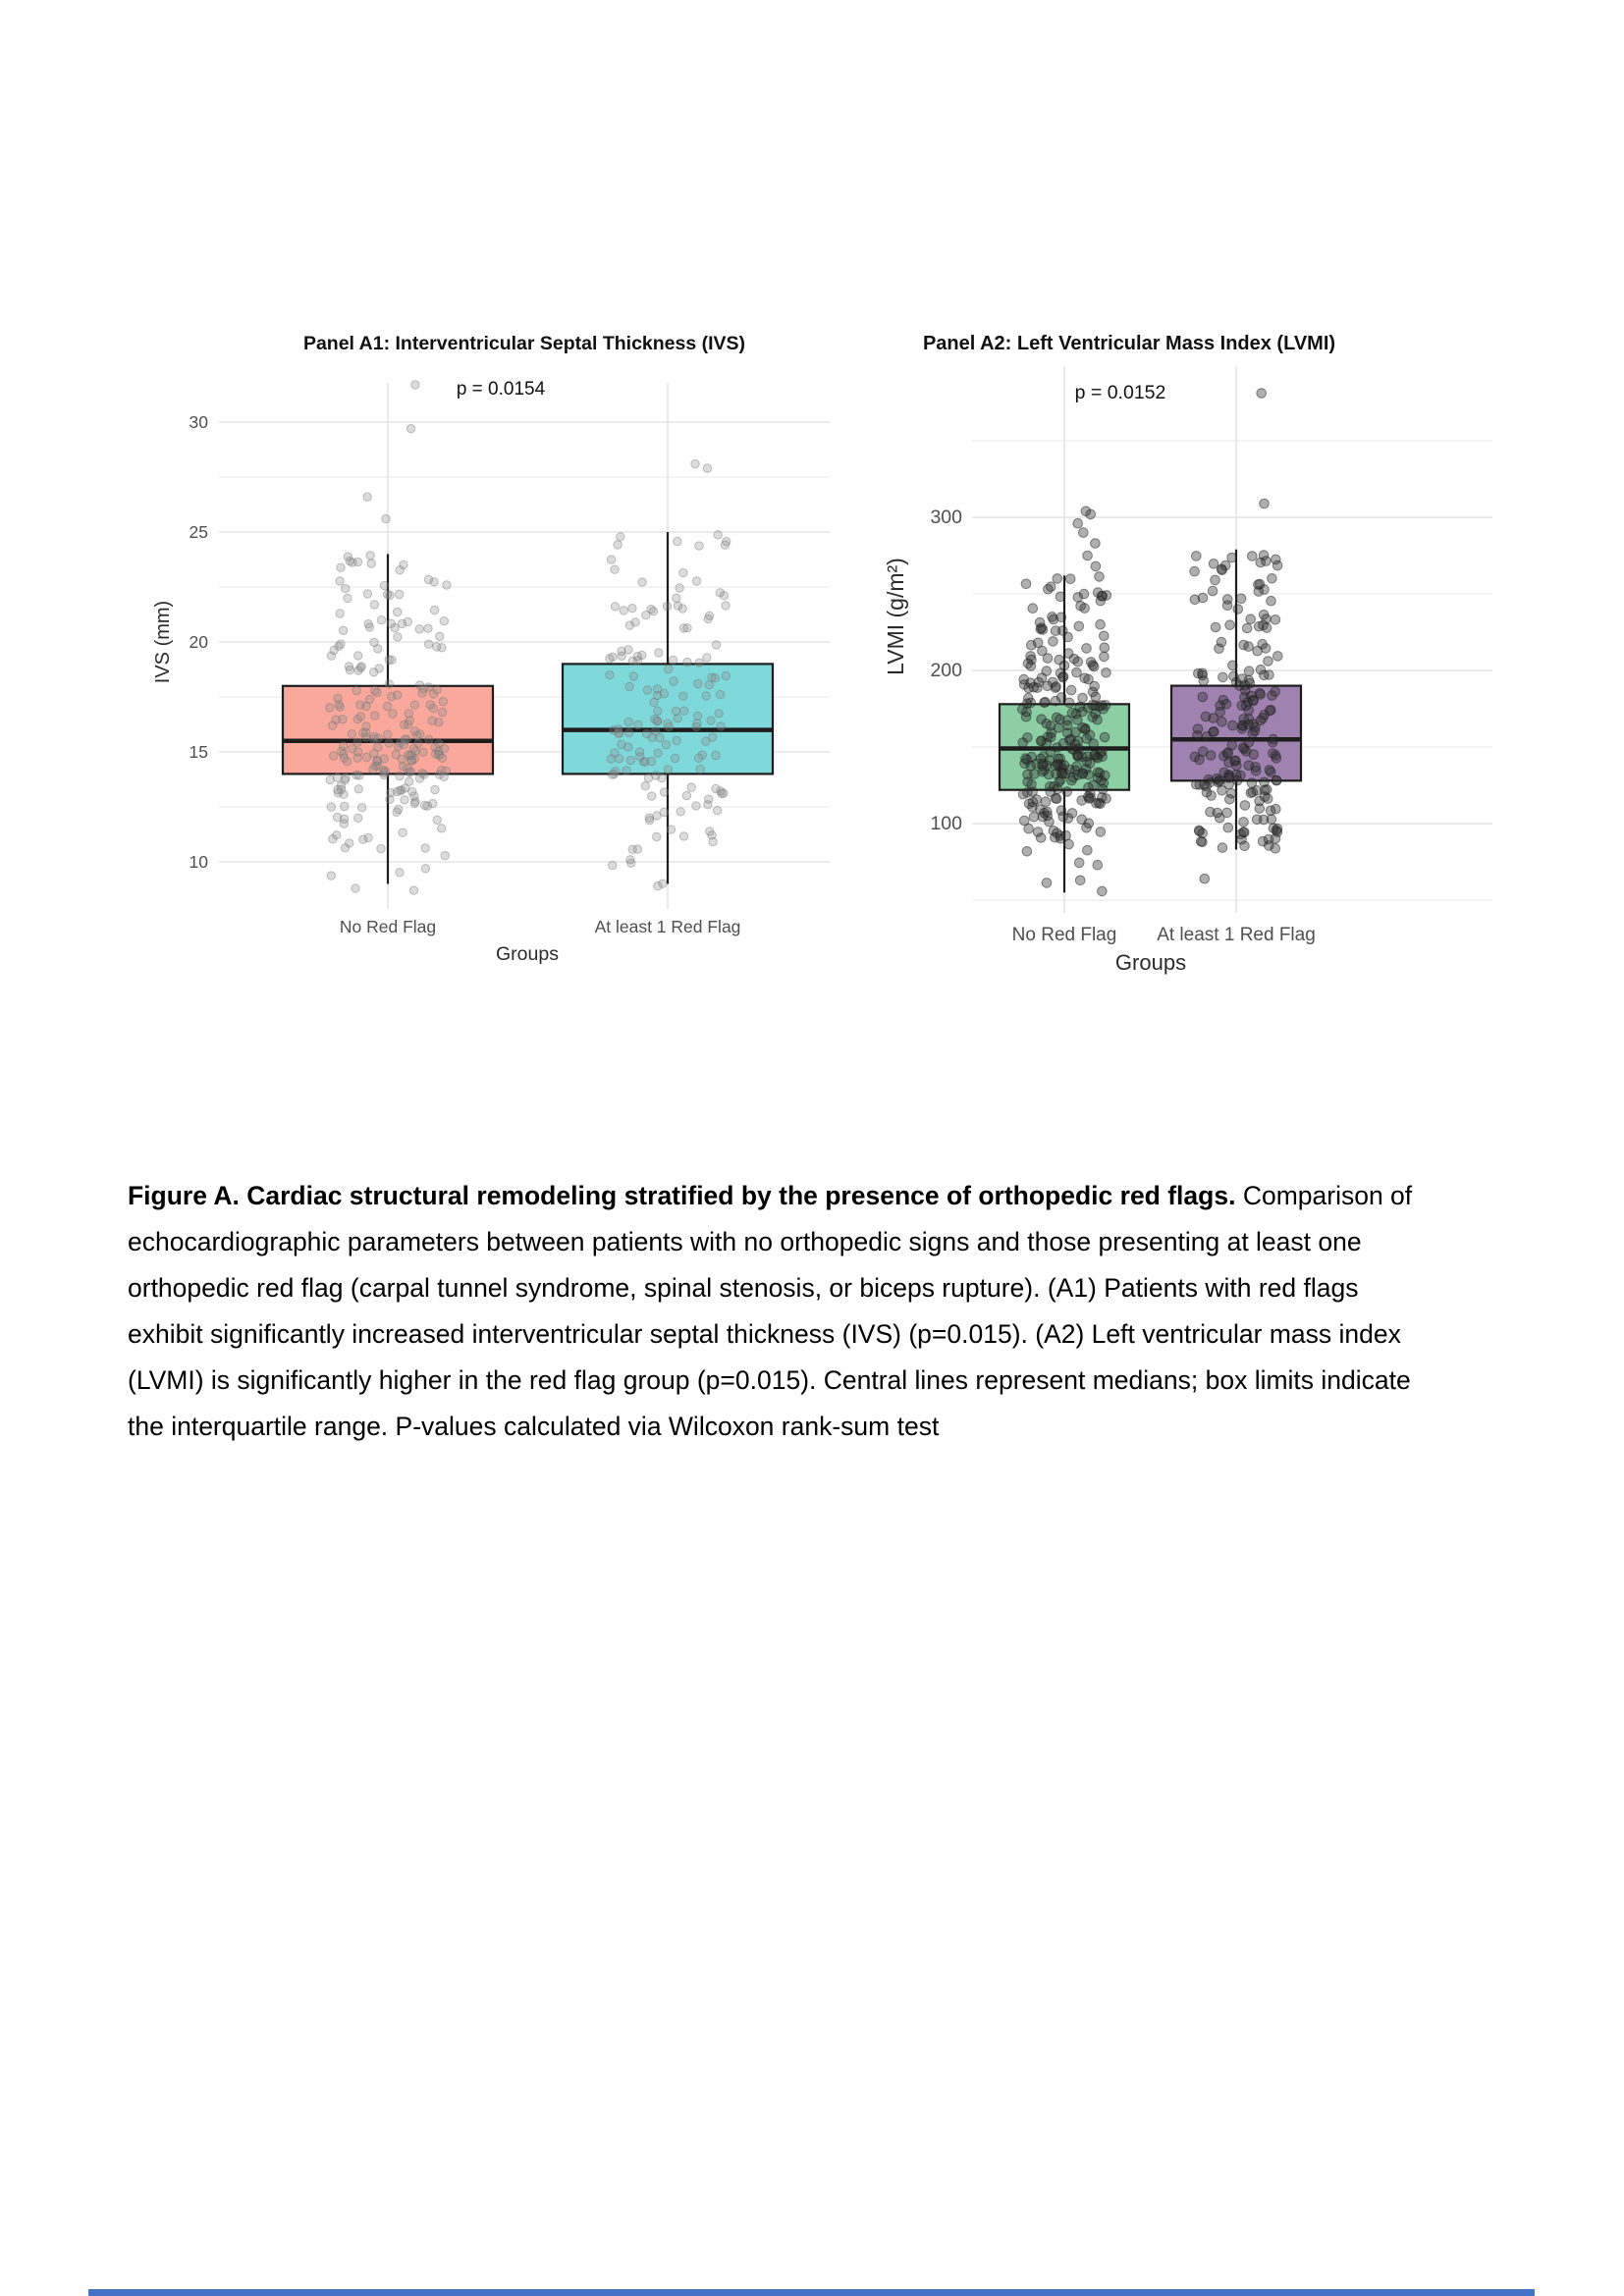 The height and width of the screenshot is (2296, 1624). I want to click on box-iqr, so click(388, 730).